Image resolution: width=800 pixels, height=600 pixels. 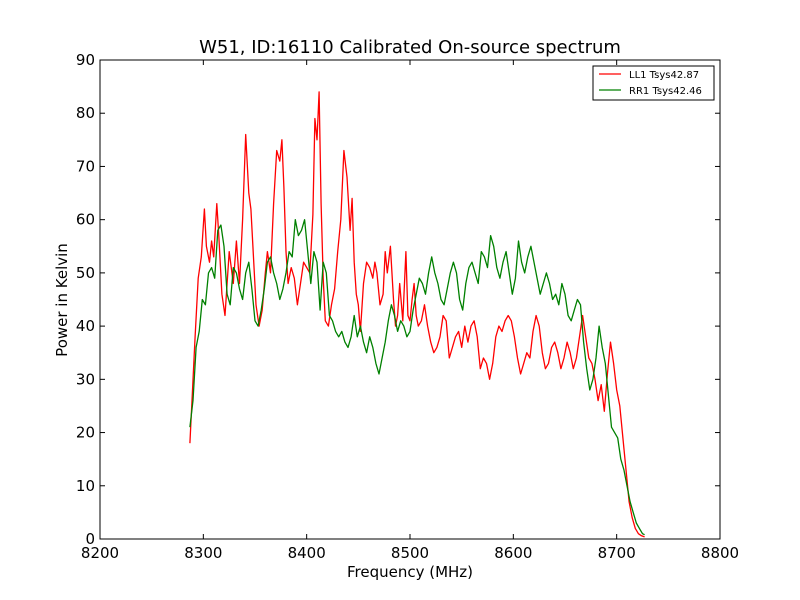 I want to click on x-tick-label: 8200, so click(x=100, y=553).